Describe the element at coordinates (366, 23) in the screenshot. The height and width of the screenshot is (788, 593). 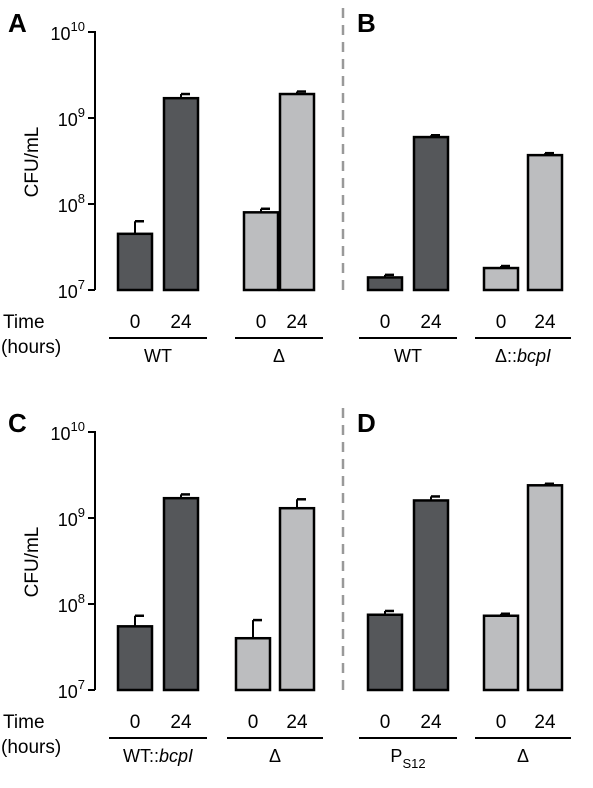
I see `panel-label: B` at that location.